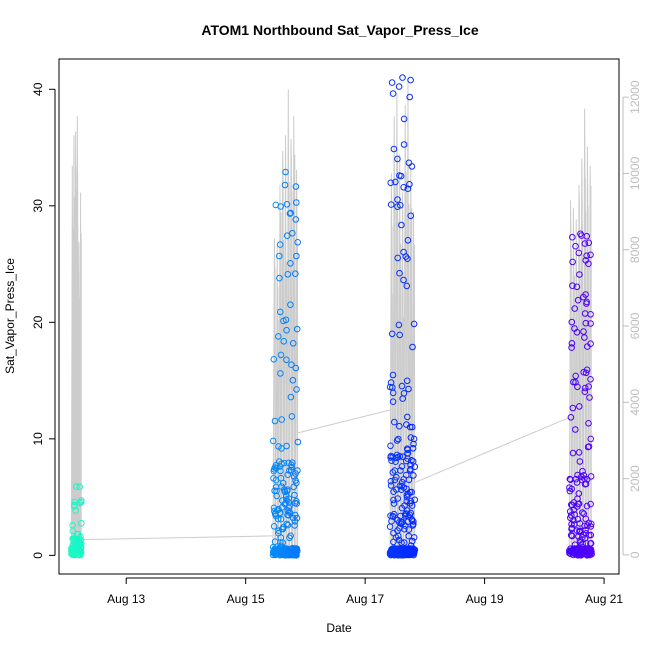  I want to click on y-axis-label: Sat_Vapor_Press_Ice, so click(10, 316).